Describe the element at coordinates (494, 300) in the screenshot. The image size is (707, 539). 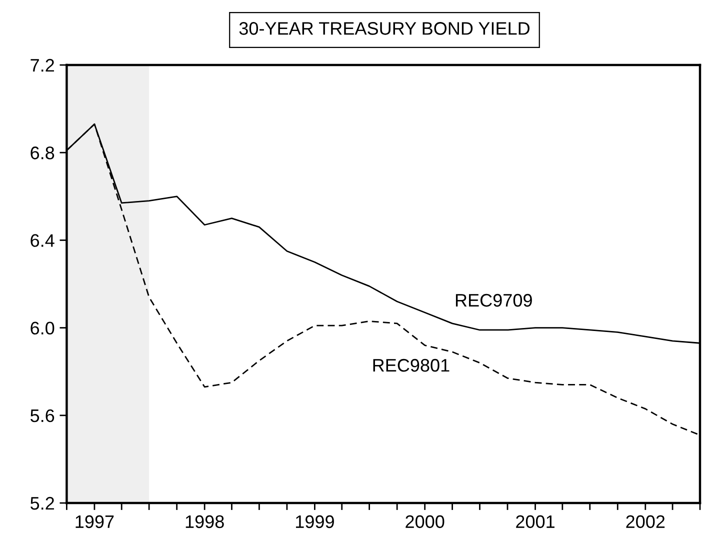
I see `series-label: REC9709` at that location.